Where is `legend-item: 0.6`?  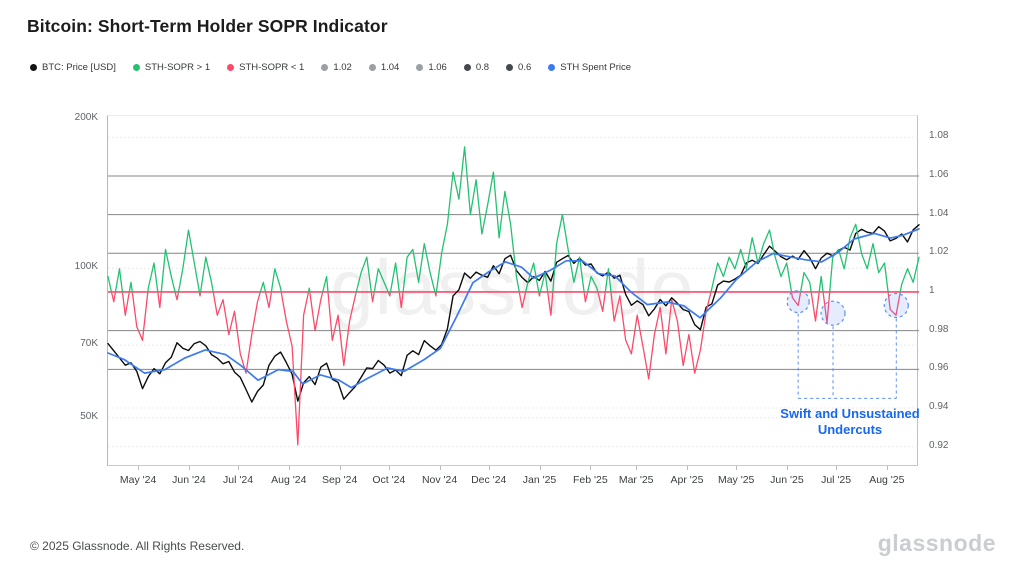 legend-item: 0.6 is located at coordinates (518, 67).